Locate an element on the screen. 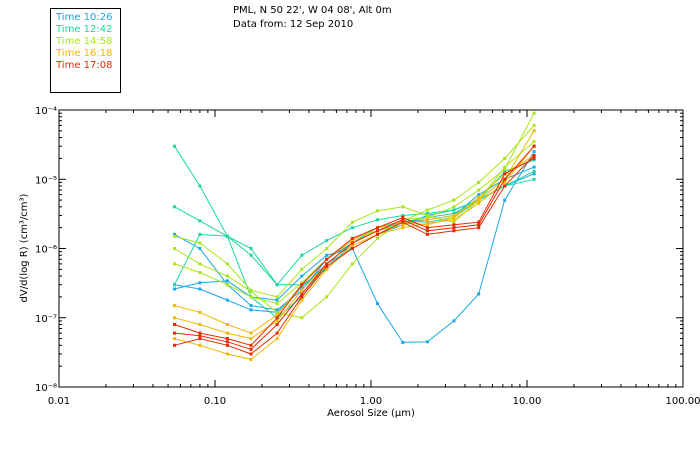 Image resolution: width=700 pixels, height=450 pixels. legend-entry: Time 10:26 is located at coordinates (84, 17).